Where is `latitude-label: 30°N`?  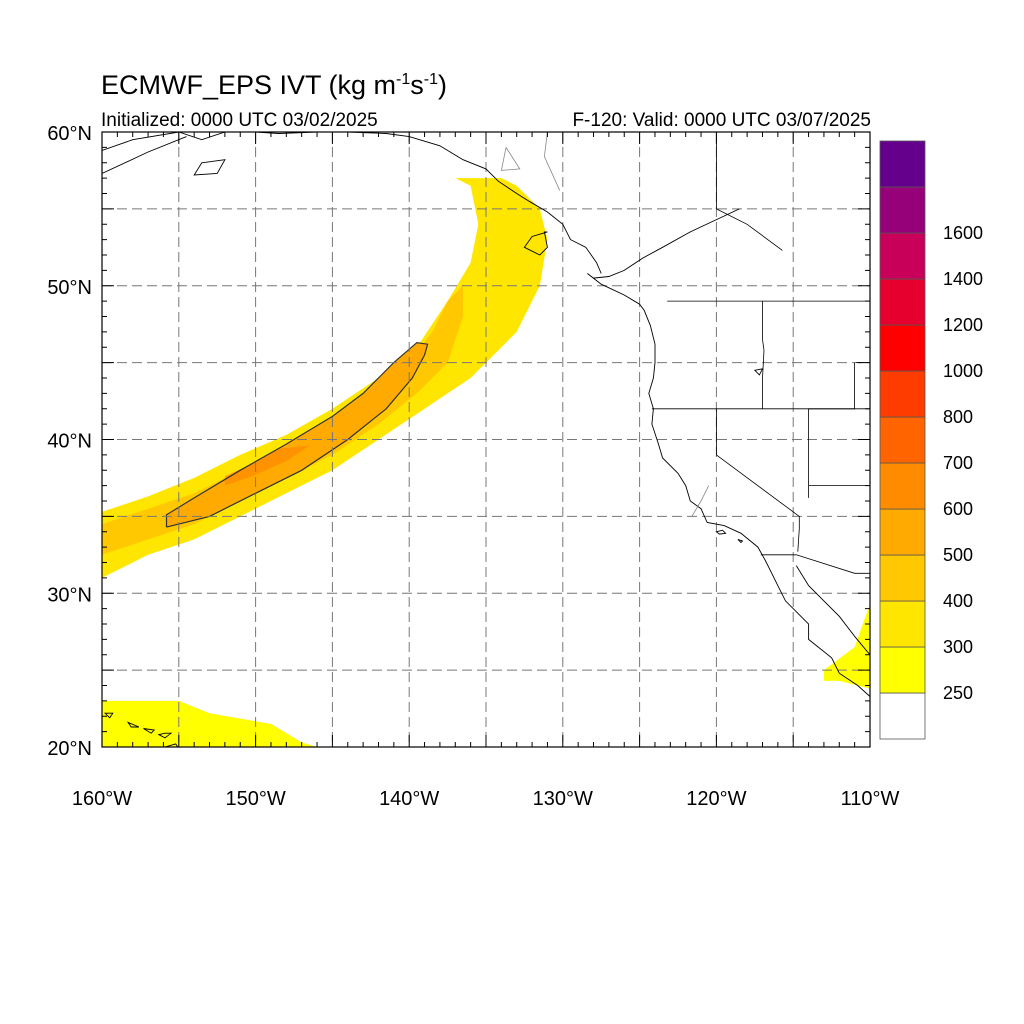 latitude-label: 30°N is located at coordinates (69, 595).